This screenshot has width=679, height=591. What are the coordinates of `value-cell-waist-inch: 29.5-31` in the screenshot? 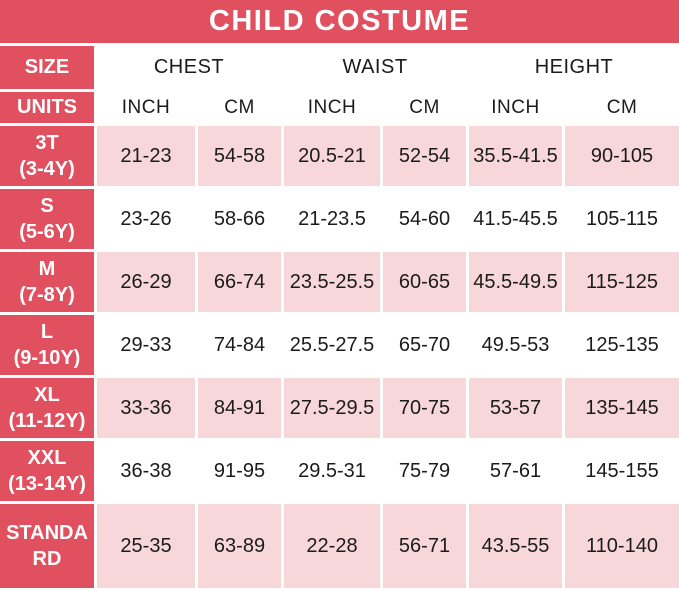 It's located at (332, 471).